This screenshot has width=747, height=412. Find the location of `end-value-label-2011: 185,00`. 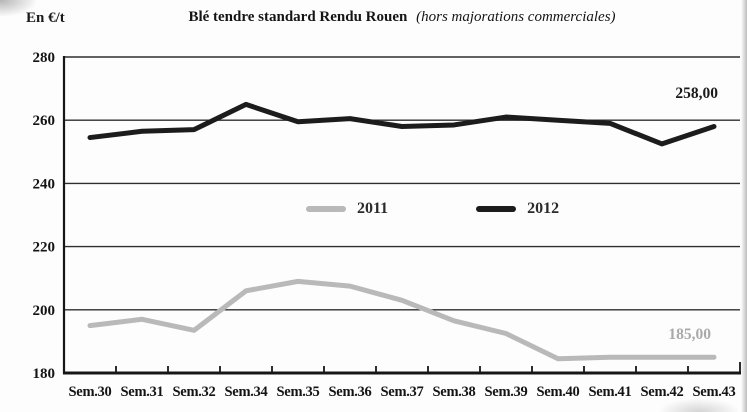

end-value-label-2011: 185,00 is located at coordinates (689, 334).